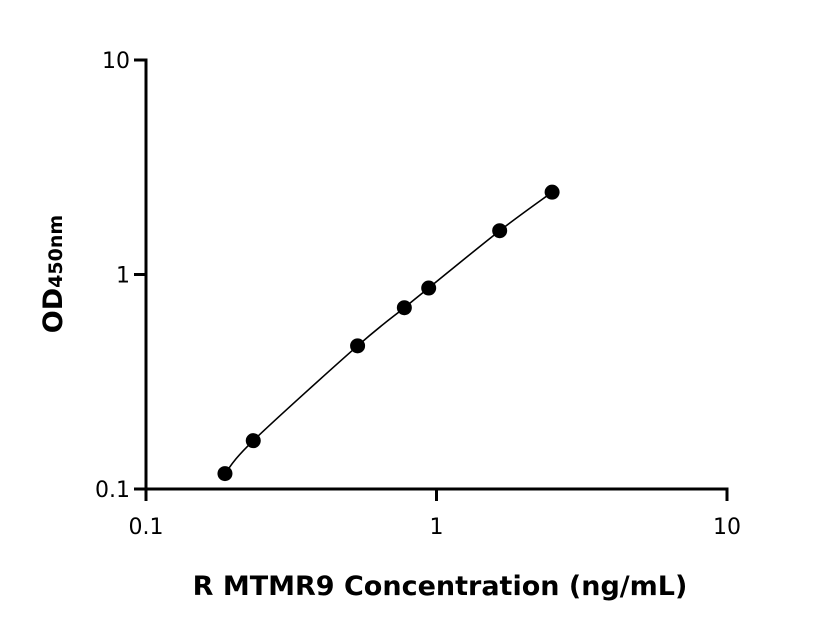 This screenshot has height=640, width=816. I want to click on y-tick-label: 0.1, so click(112, 490).